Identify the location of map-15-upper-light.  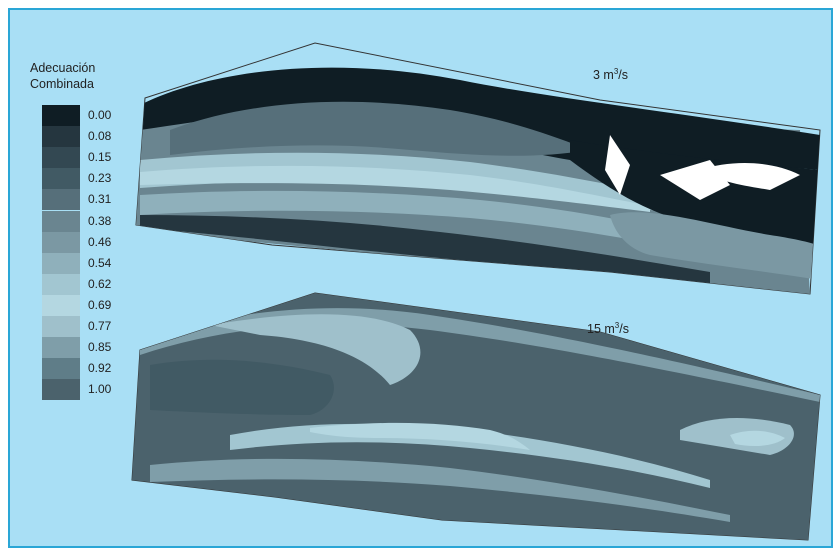
(315, 349).